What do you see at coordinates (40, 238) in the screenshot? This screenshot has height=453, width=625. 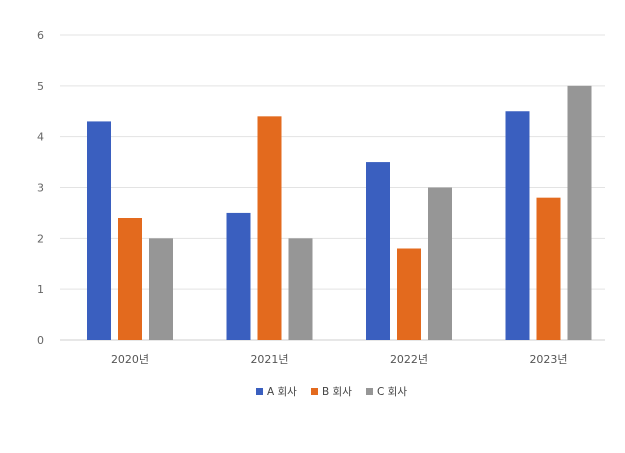 I see `y-tick-label: 2` at bounding box center [40, 238].